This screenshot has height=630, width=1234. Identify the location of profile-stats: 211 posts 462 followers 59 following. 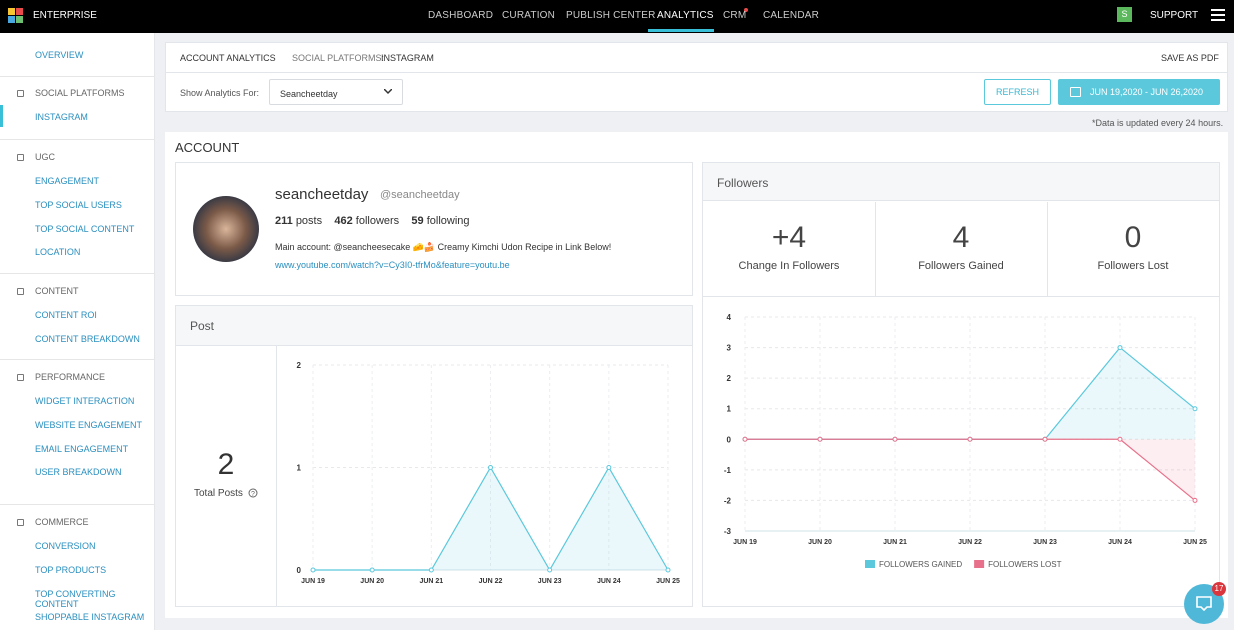
(372, 221).